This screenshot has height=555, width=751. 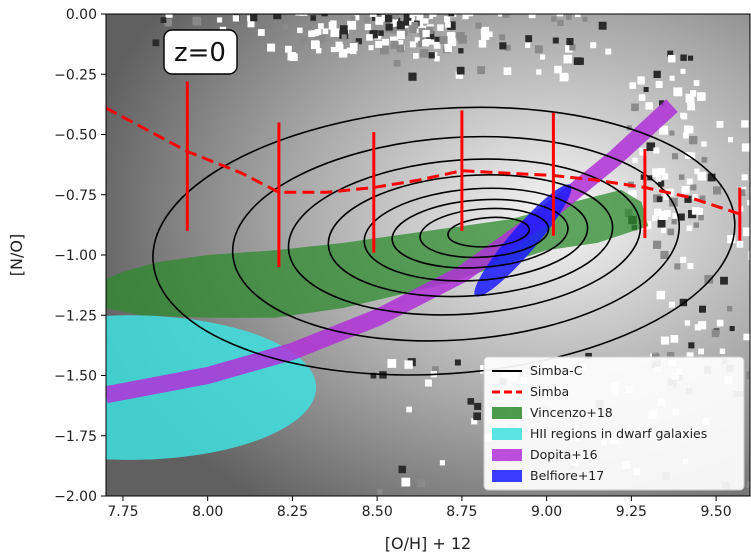 I want to click on y-tick-label: −0.75, so click(x=75, y=196).